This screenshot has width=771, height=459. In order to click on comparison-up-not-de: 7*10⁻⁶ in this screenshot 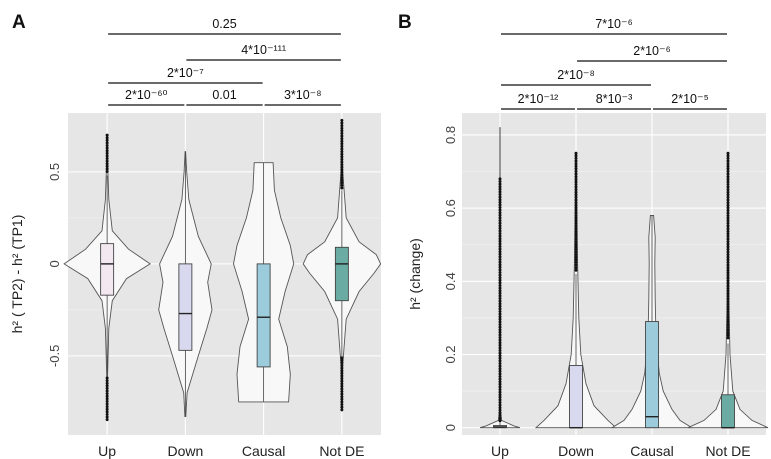, I will do `click(614, 26)`.